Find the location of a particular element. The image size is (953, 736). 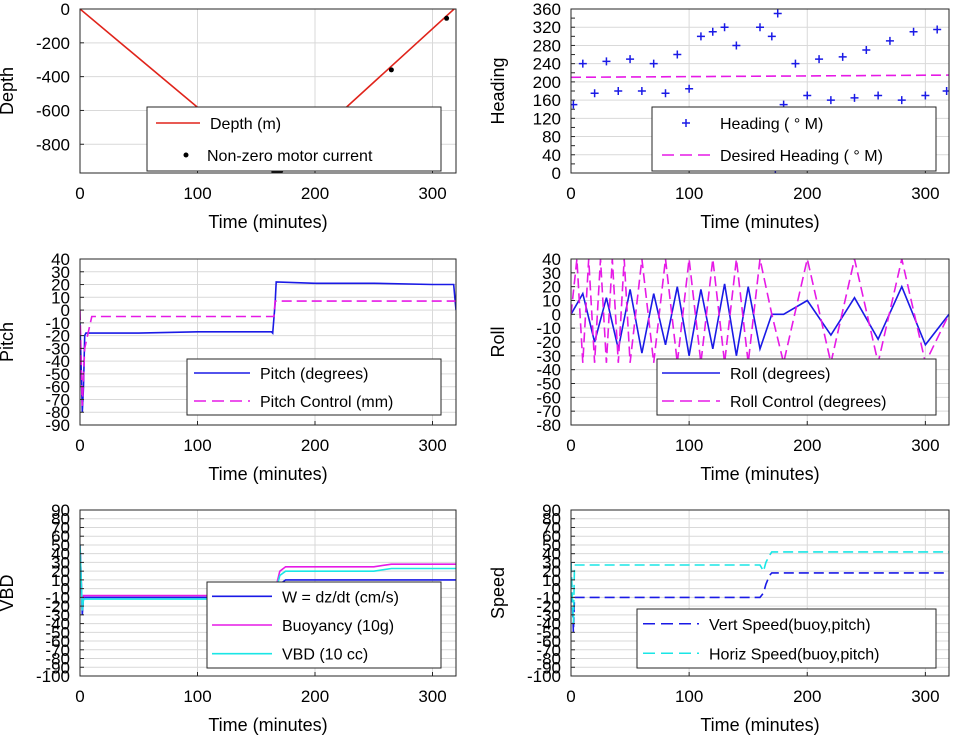

pitch-legend-label-0: Pitch (degrees) is located at coordinates (314, 374).